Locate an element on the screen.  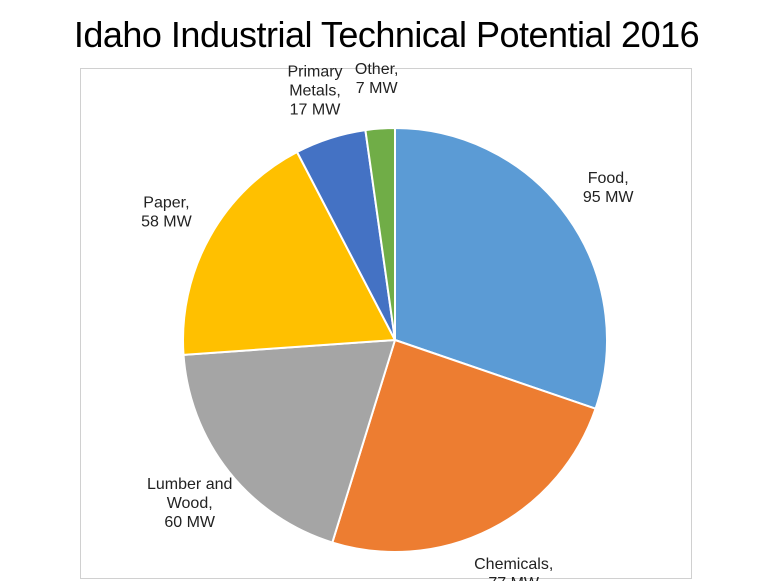
slice-label-line: Chemicals, is located at coordinates (513, 564).